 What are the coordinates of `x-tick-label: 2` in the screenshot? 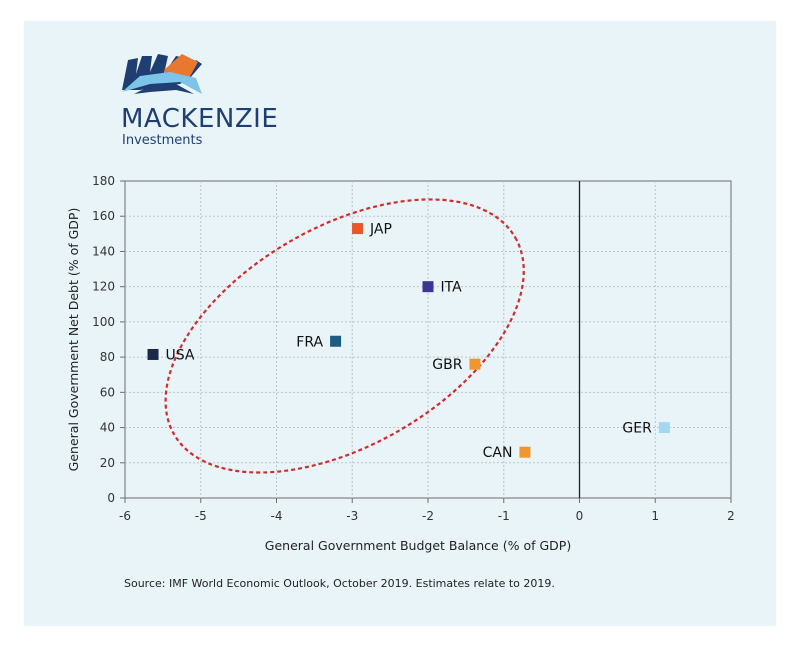 It's located at (731, 516).